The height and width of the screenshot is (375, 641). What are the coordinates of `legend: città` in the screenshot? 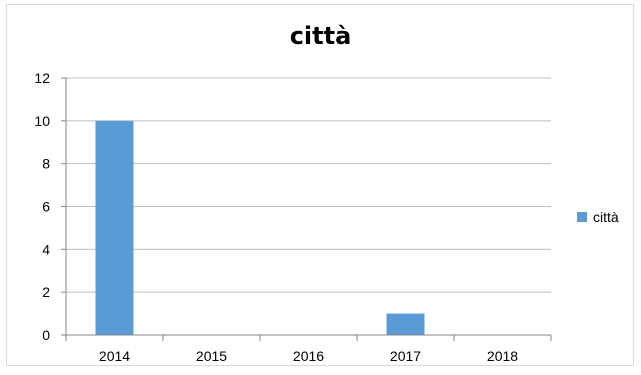 It's located at (598, 217).